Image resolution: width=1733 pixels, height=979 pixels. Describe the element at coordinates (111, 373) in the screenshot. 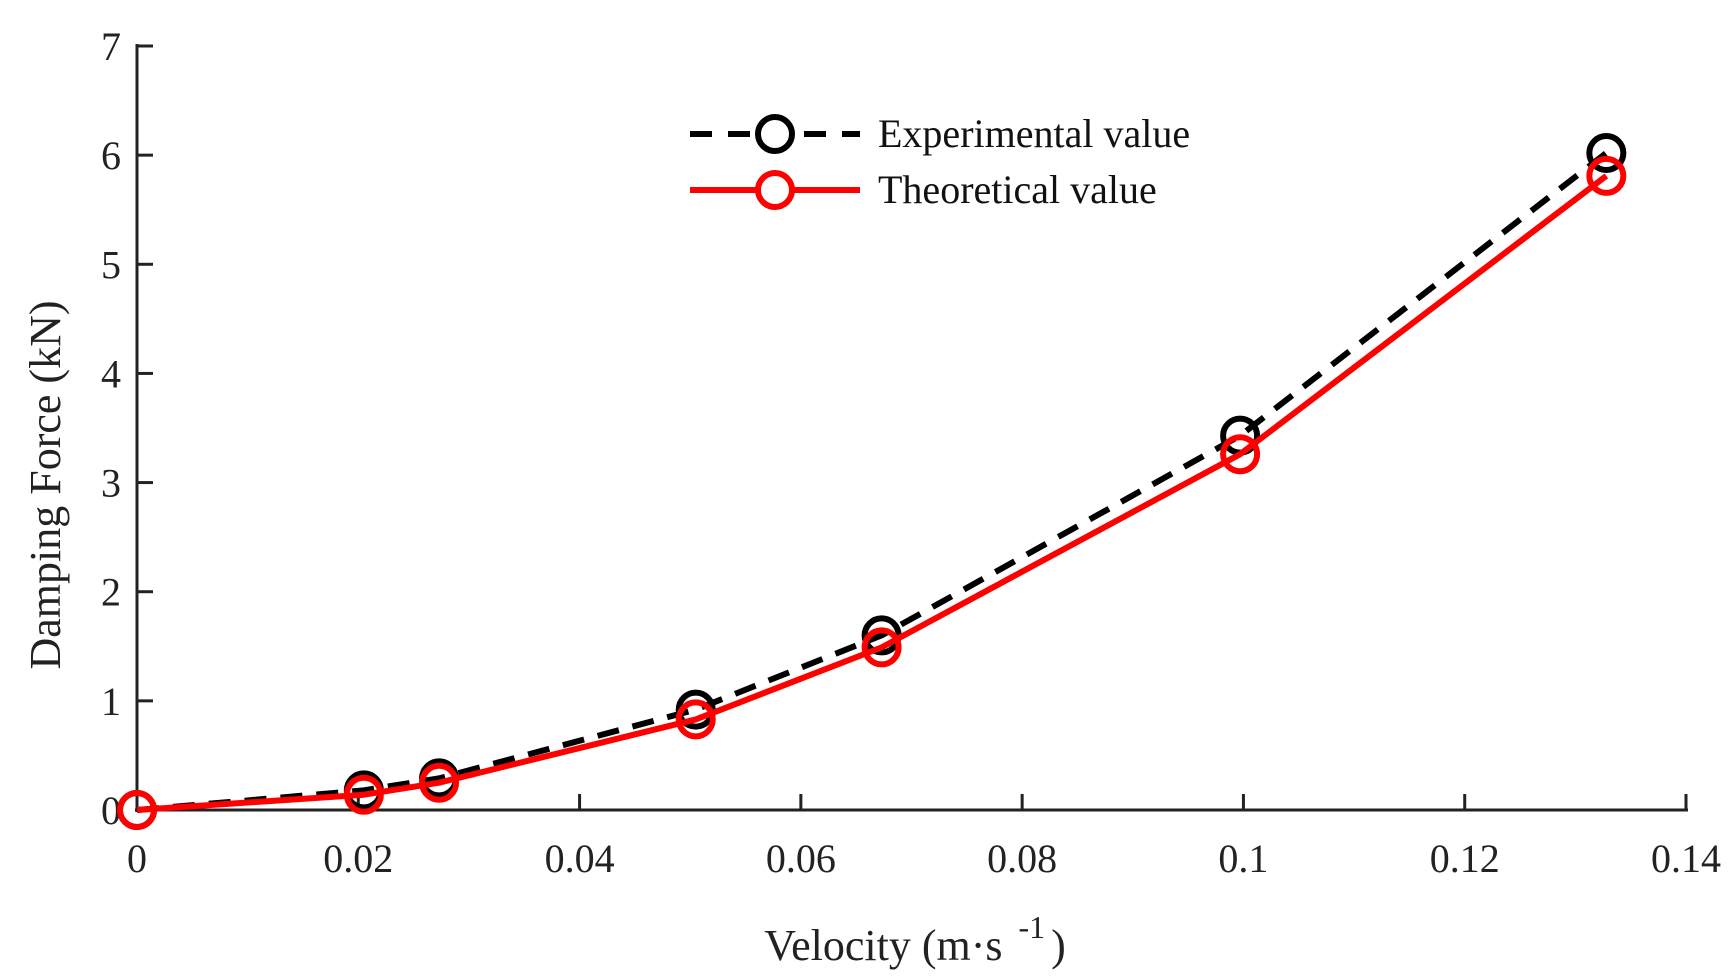

I see `y-tick-label: 4` at that location.